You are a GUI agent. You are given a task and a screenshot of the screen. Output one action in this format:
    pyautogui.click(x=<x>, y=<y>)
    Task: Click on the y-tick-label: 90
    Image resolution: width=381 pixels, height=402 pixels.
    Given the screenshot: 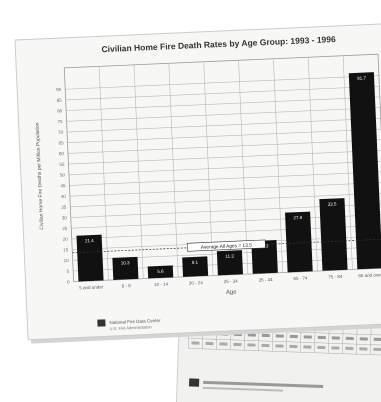 What is the action you would take?
    pyautogui.click(x=59, y=89)
    